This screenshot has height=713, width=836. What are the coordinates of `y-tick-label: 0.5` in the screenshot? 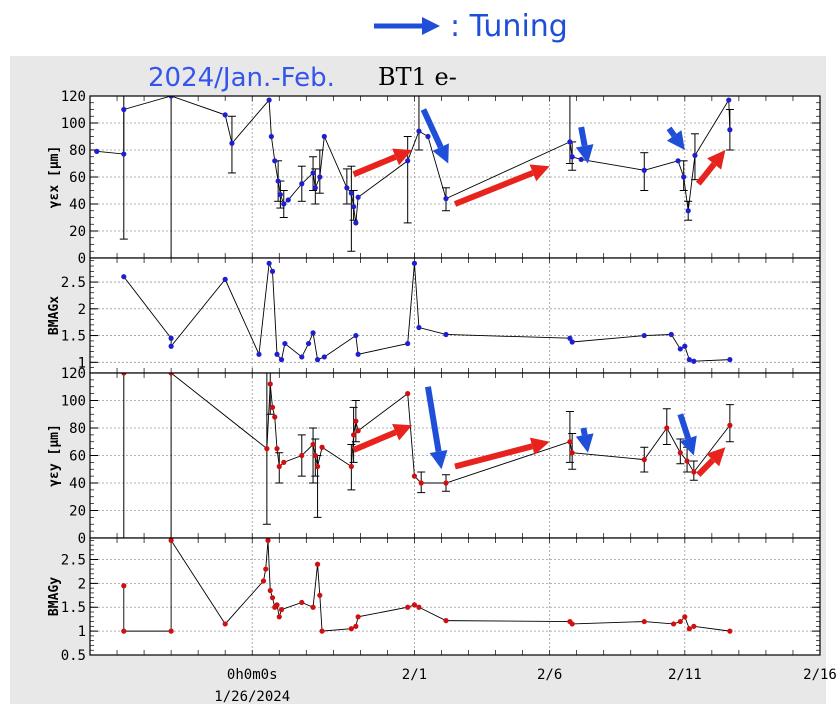 It's located at (73, 656).